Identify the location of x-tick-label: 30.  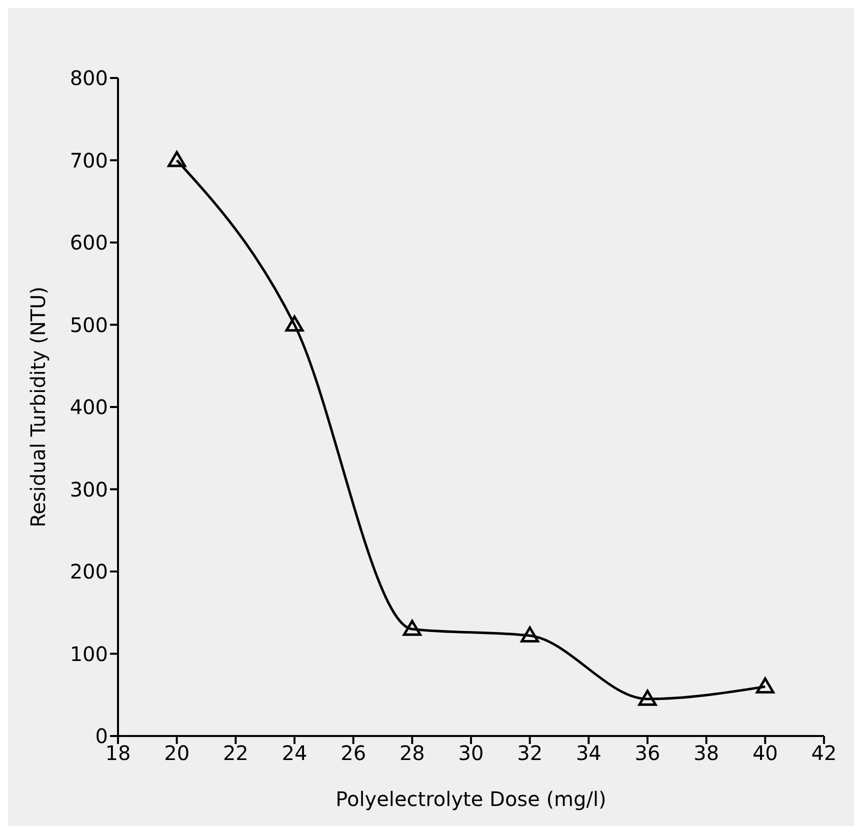
(471, 753).